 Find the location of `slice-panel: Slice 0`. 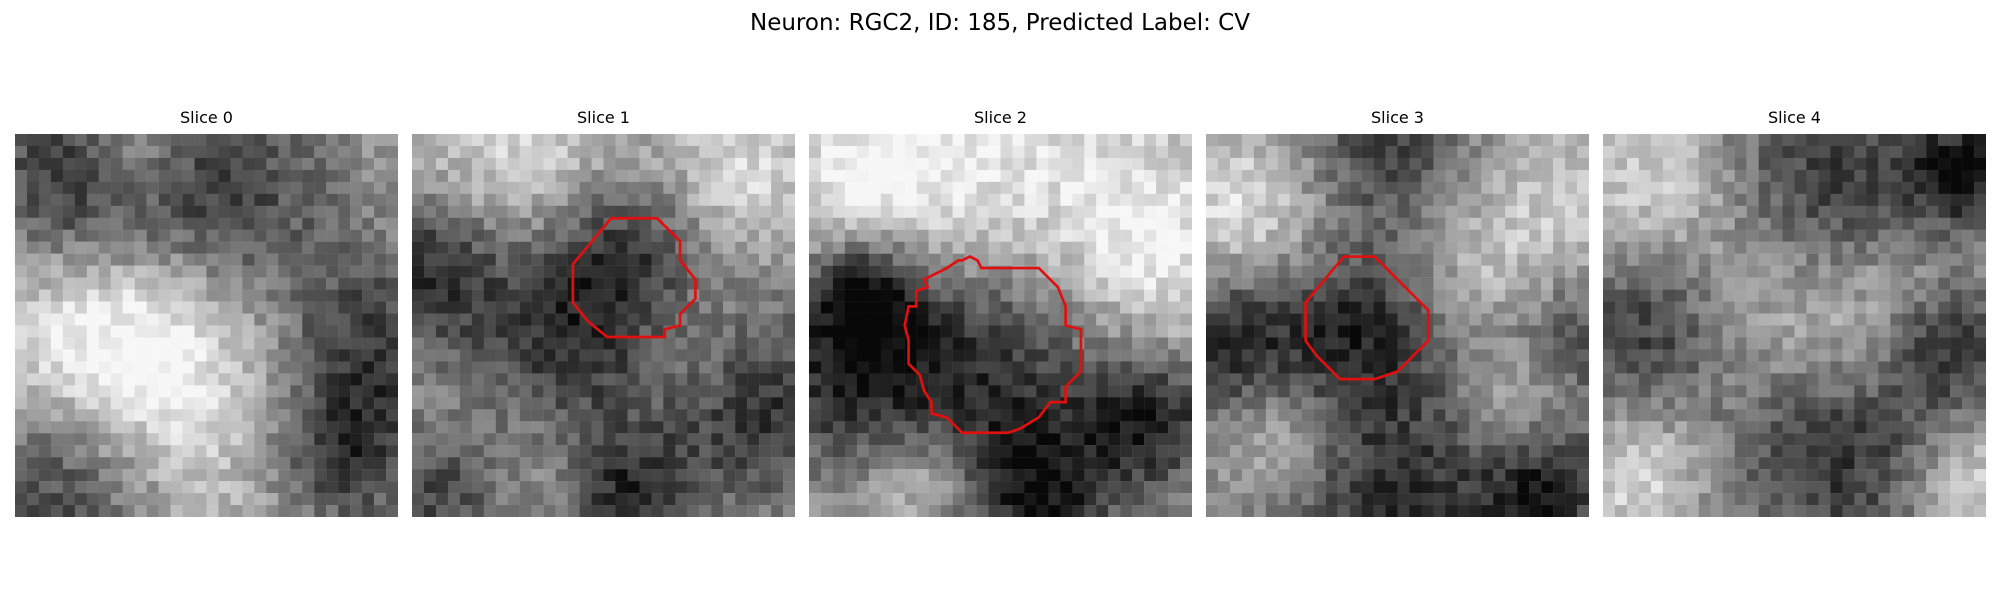

slice-panel: Slice 0 is located at coordinates (206, 312).